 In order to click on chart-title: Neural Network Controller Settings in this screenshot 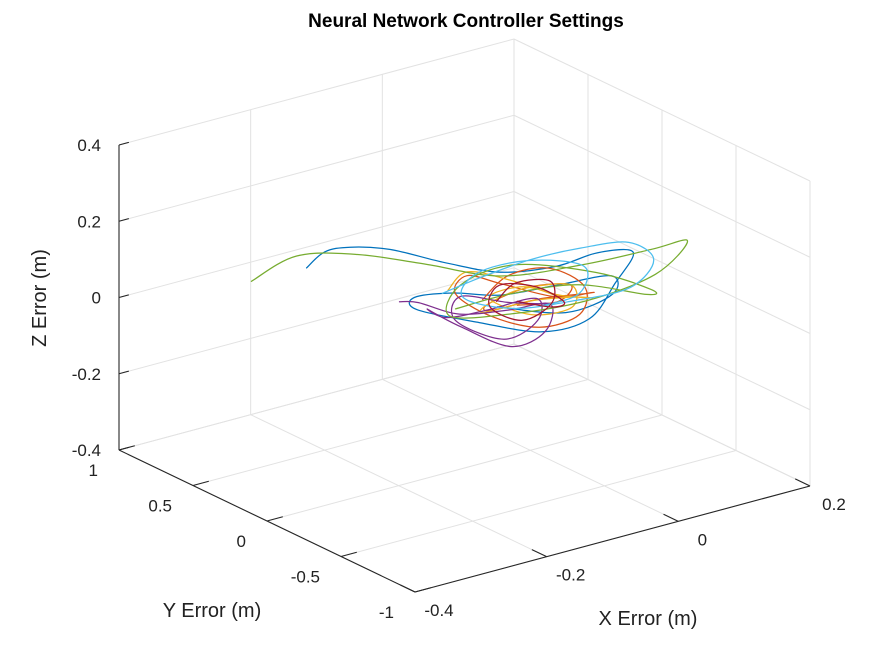, I will do `click(466, 21)`.